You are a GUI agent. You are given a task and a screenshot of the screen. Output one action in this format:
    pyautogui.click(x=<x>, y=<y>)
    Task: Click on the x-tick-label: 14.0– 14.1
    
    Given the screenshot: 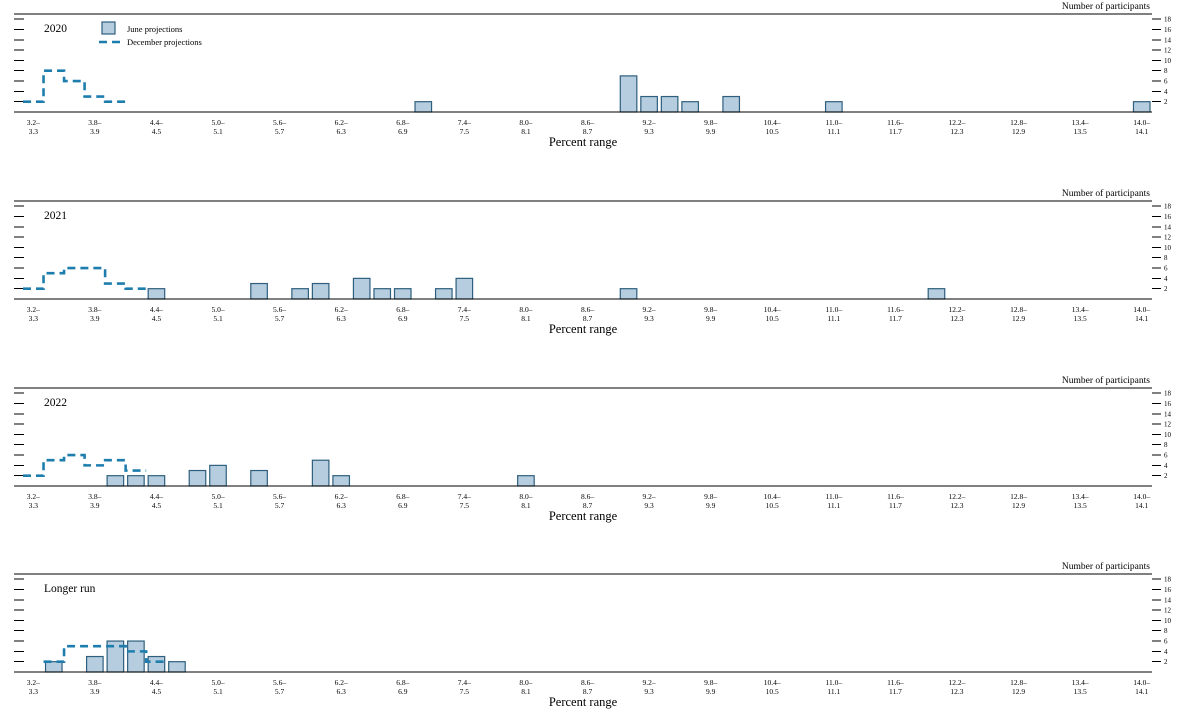 What is the action you would take?
    pyautogui.click(x=1141, y=687)
    